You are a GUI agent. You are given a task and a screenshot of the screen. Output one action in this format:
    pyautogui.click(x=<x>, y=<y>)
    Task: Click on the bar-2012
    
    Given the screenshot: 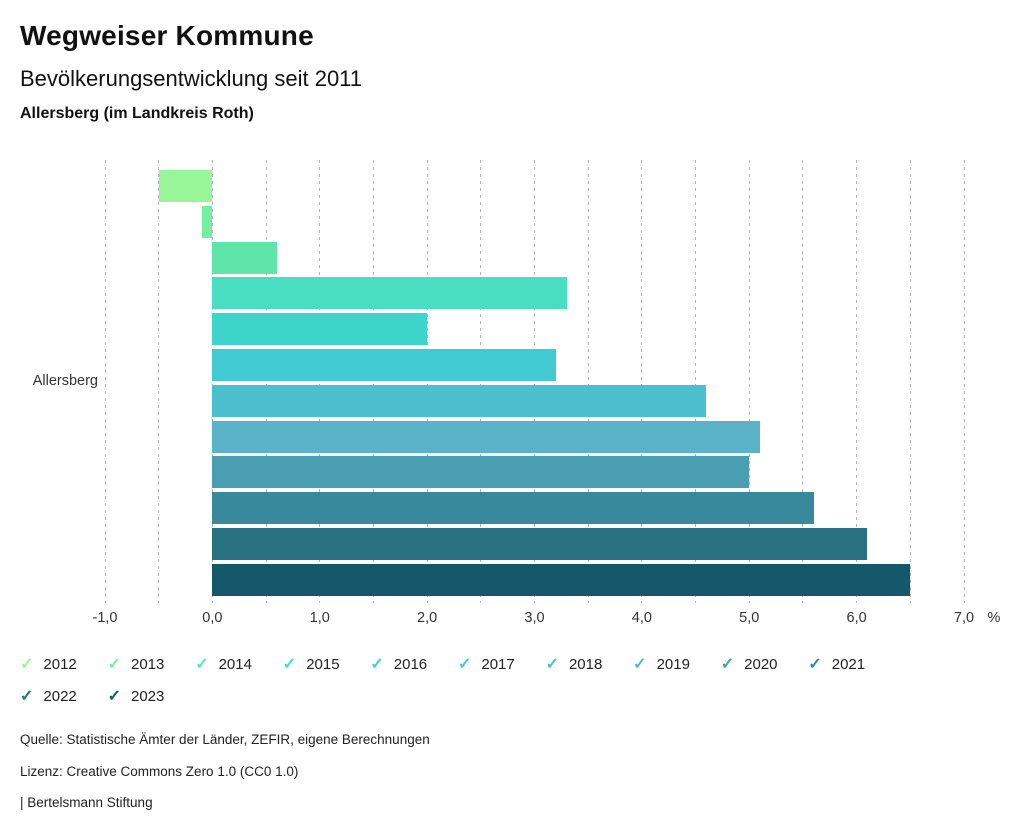 What is the action you would take?
    pyautogui.click(x=185, y=186)
    